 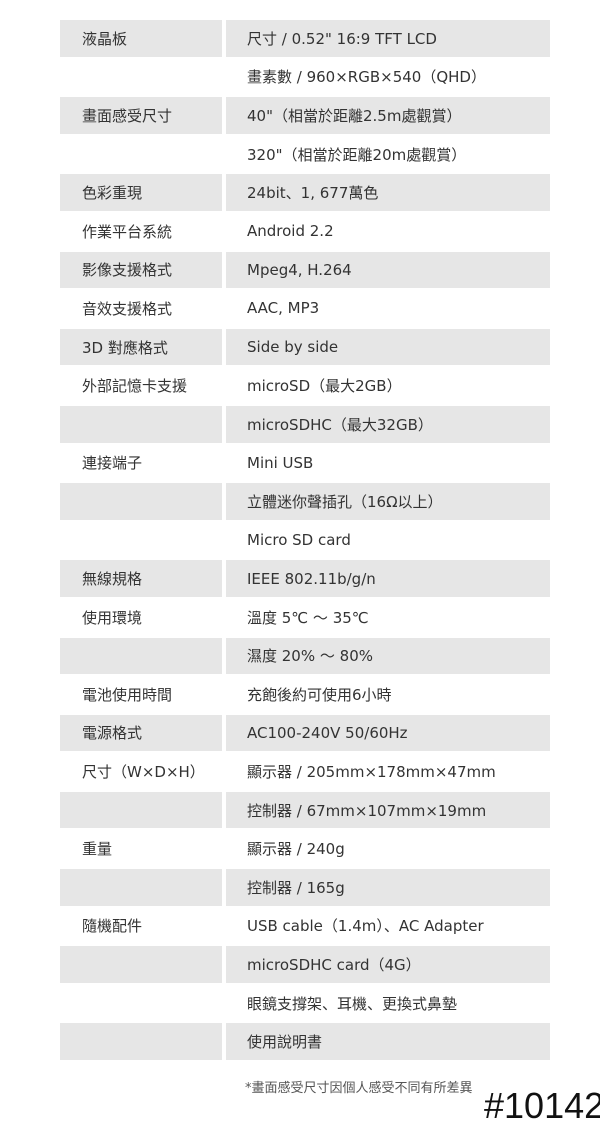 What do you see at coordinates (388, 347) in the screenshot?
I see `spec-value: Side by side` at bounding box center [388, 347].